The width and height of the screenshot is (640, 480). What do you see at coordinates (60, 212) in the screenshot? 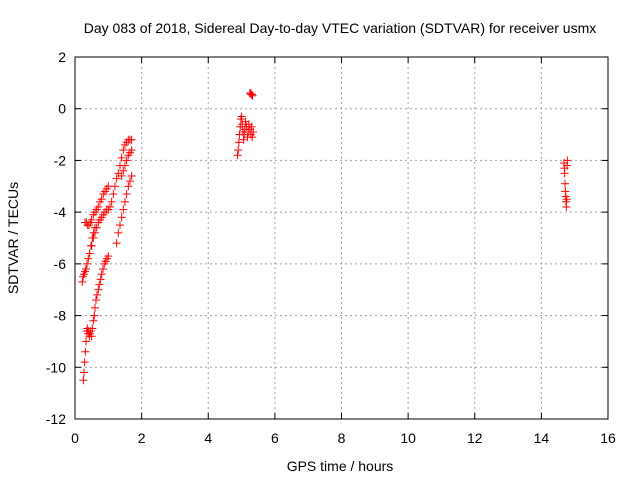
I see `y-tick-label: -4` at bounding box center [60, 212].